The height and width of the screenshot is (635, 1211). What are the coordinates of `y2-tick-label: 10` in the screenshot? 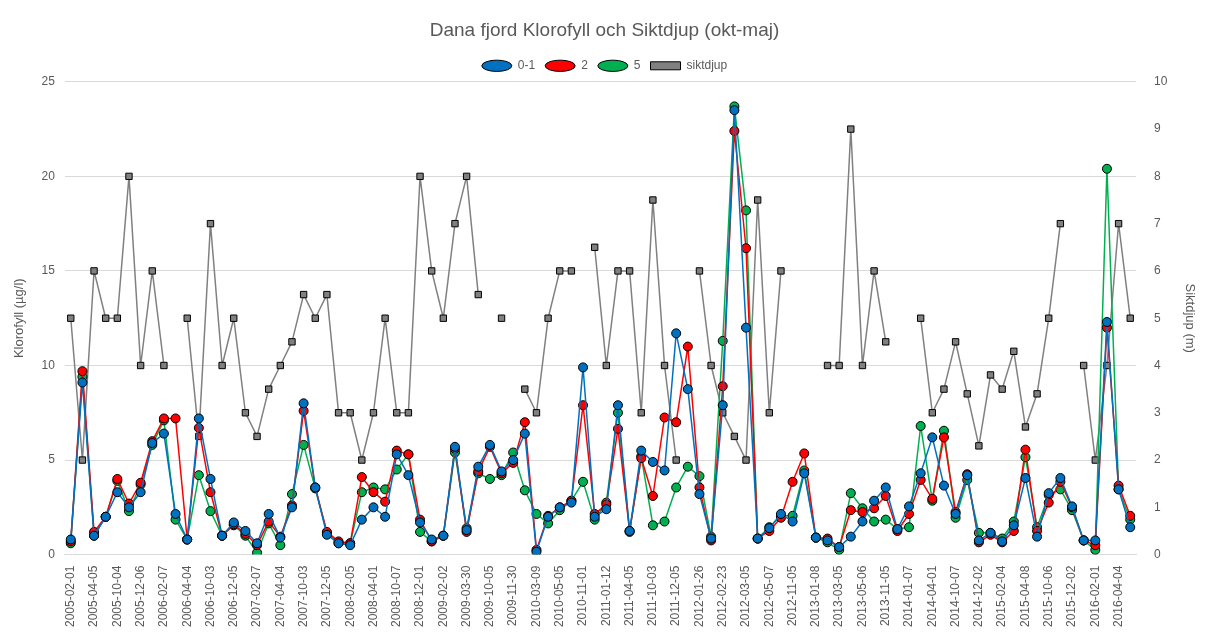 It's located at (1161, 81).